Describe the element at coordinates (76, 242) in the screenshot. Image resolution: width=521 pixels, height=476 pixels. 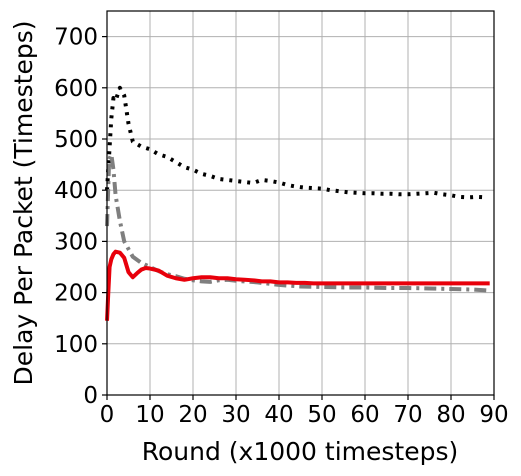
I see `y-tick-label: 300` at that location.